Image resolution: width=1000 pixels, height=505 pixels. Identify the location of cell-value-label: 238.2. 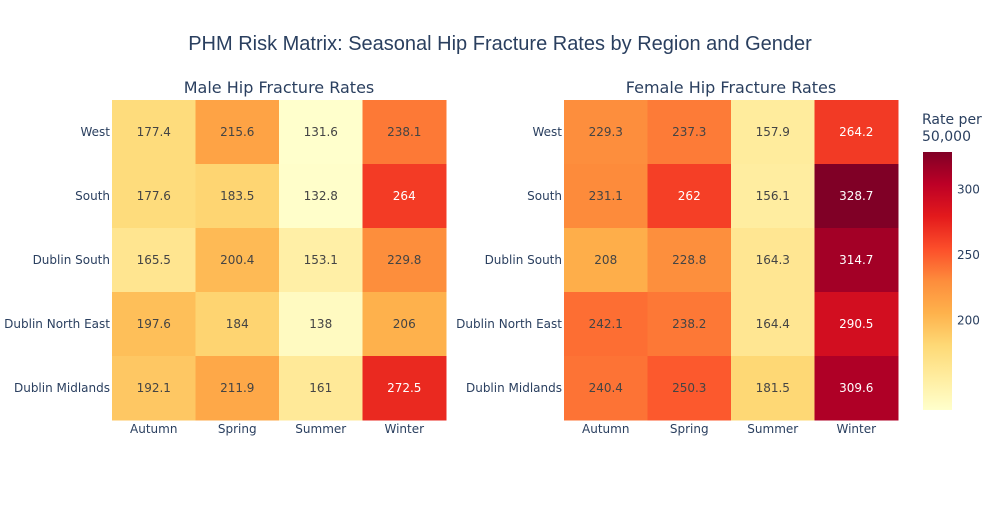
(689, 324).